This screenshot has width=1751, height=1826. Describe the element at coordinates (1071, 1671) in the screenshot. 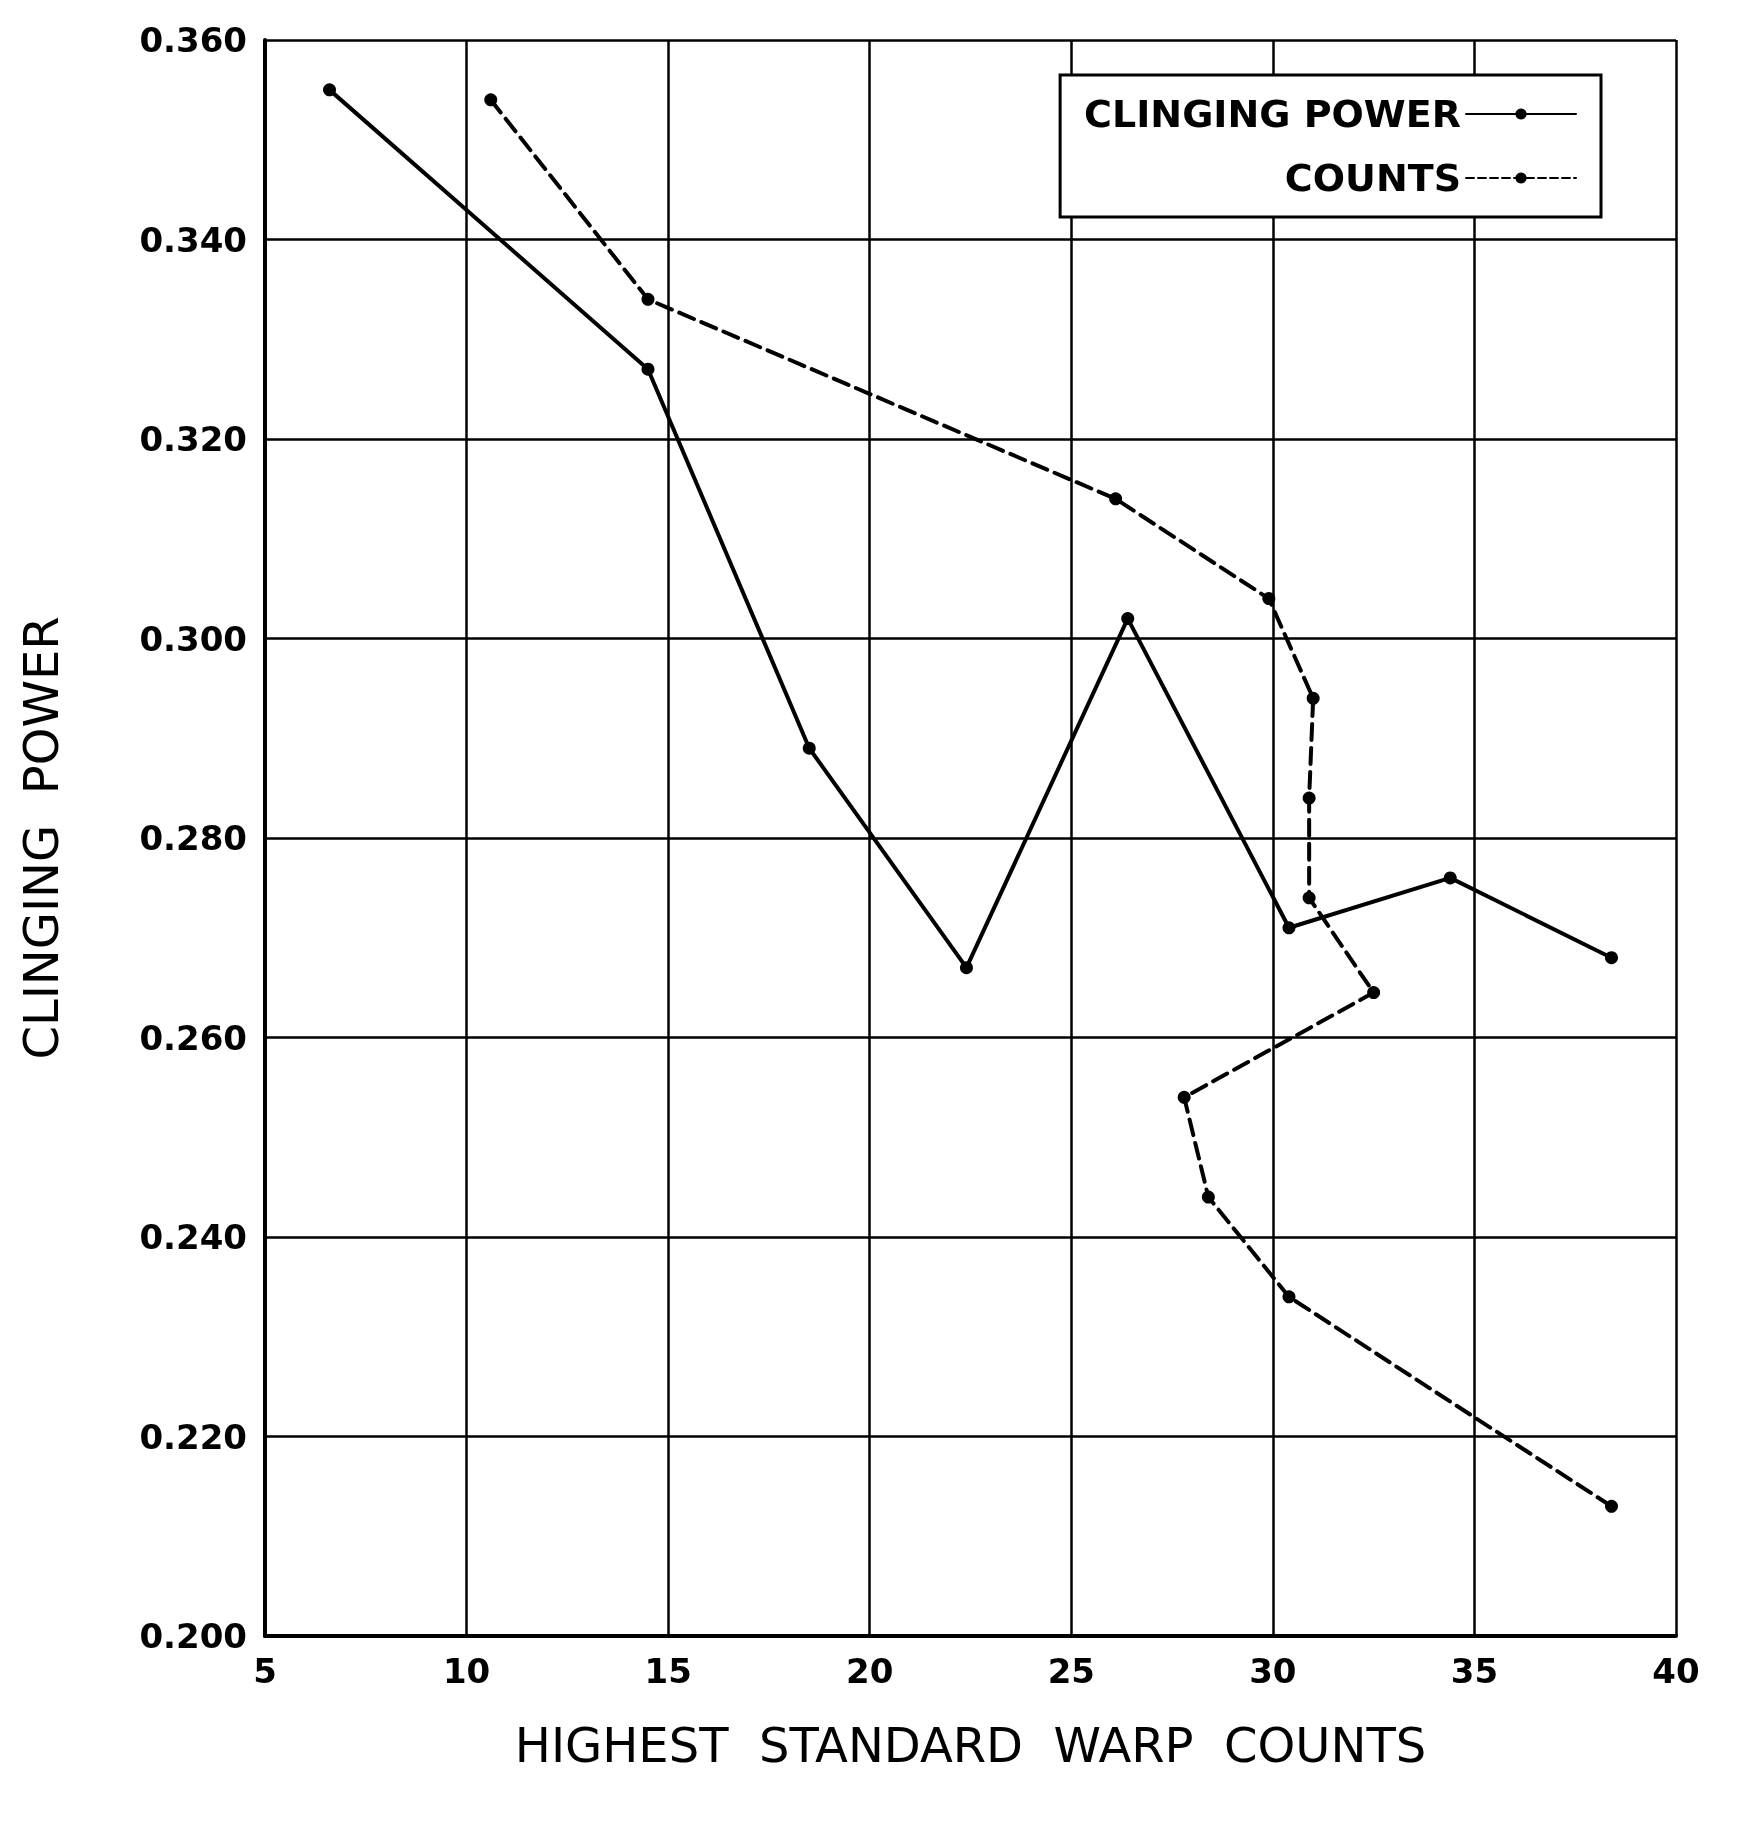

I see `x-tick-label: 25` at that location.